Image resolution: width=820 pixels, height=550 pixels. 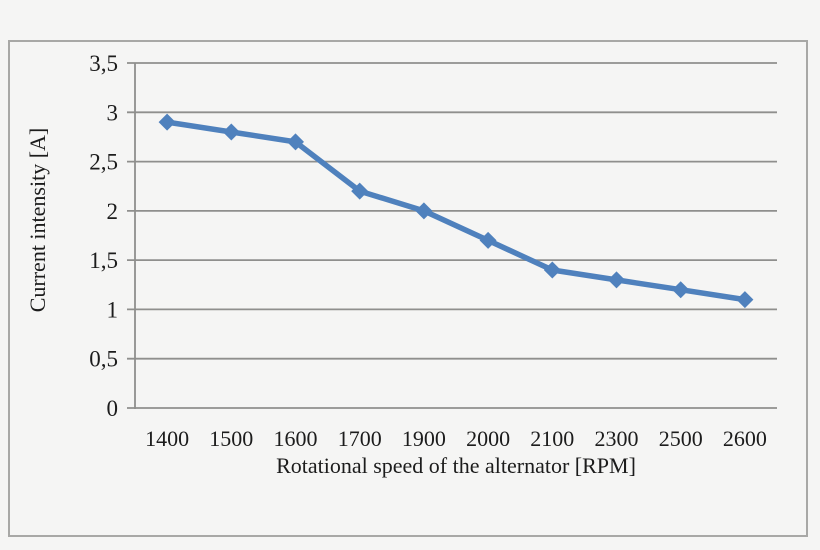 What do you see at coordinates (103, 236) in the screenshot?
I see `y-tick-labels-group: 0 0,5 1 1,5 2 2,5 3 3,5` at bounding box center [103, 236].